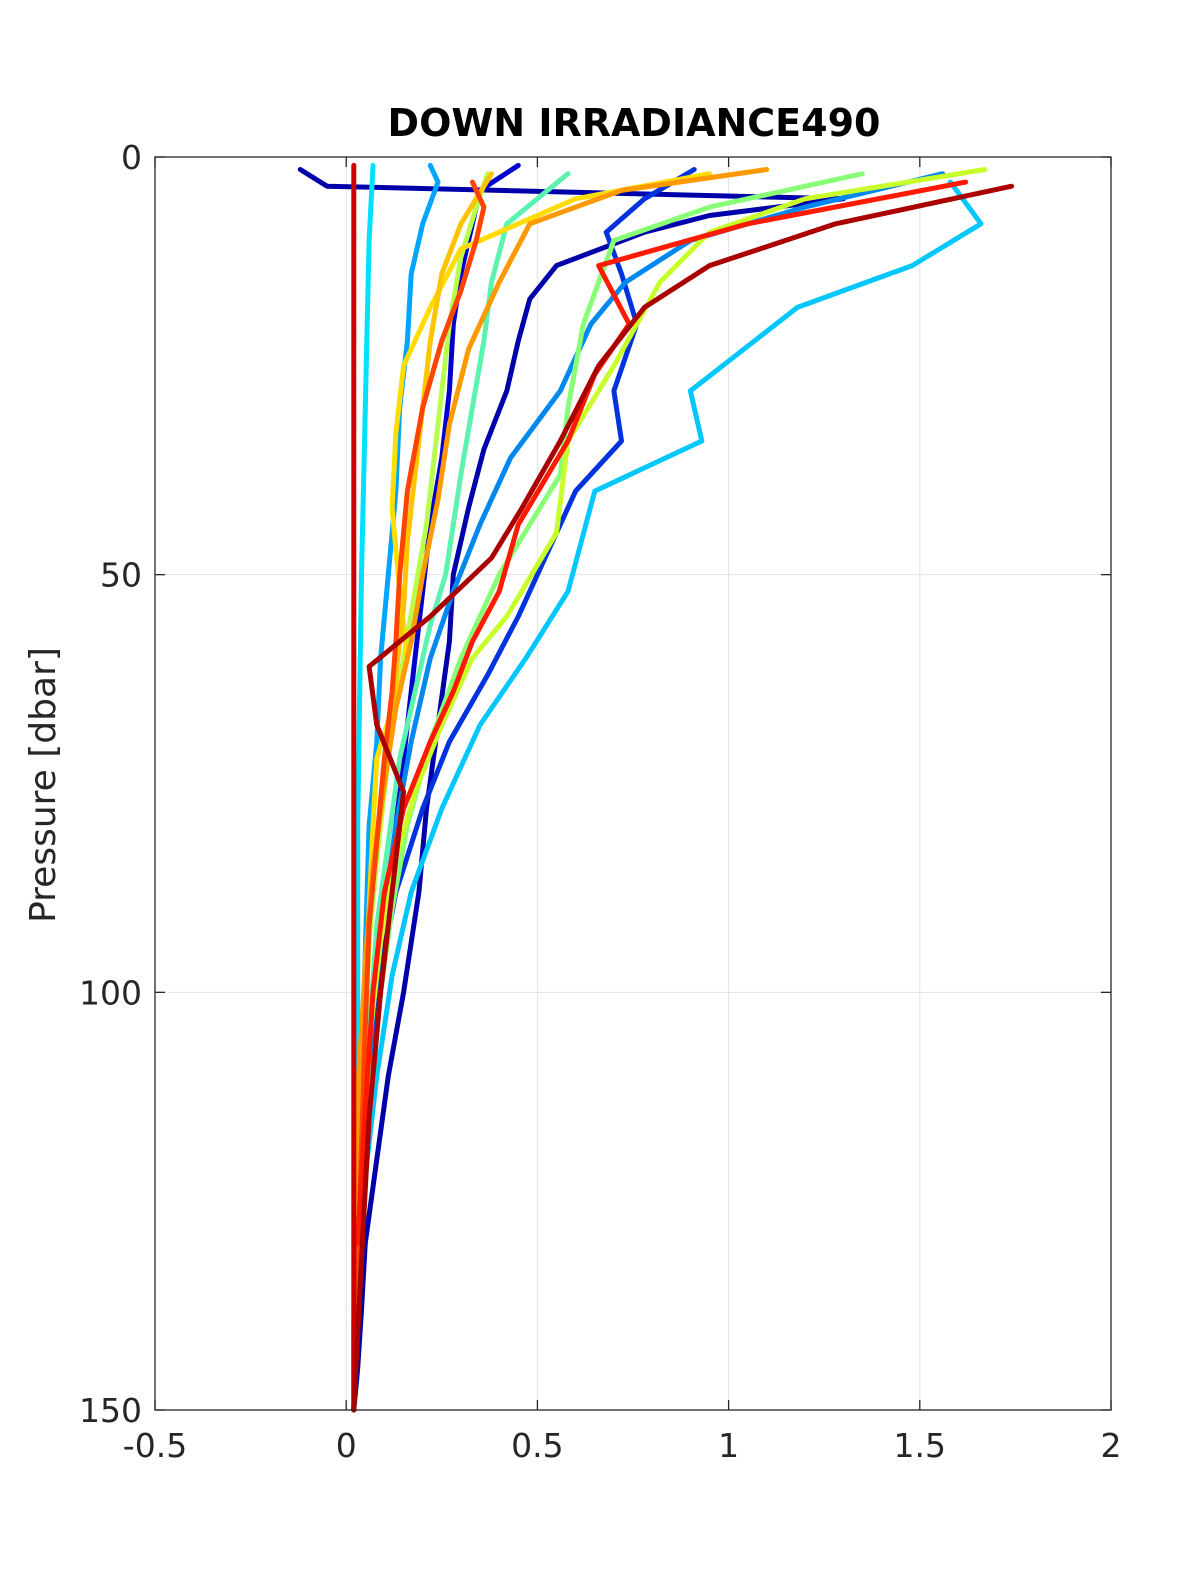 This screenshot has width=1200, height=1575. What do you see at coordinates (121, 575) in the screenshot?
I see `y-tick-label: 50` at bounding box center [121, 575].